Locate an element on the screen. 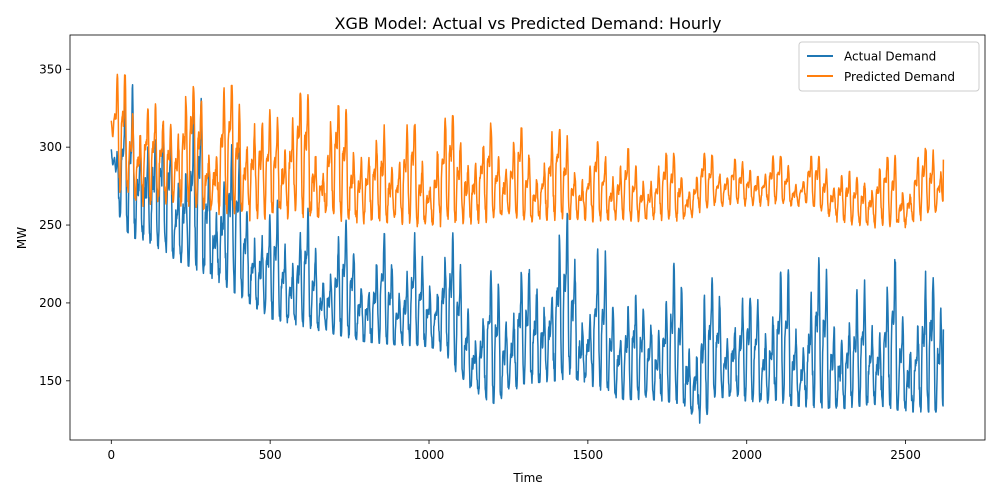 This screenshot has height=500, width=1000. y-tick-label: 350 is located at coordinates (50, 69).